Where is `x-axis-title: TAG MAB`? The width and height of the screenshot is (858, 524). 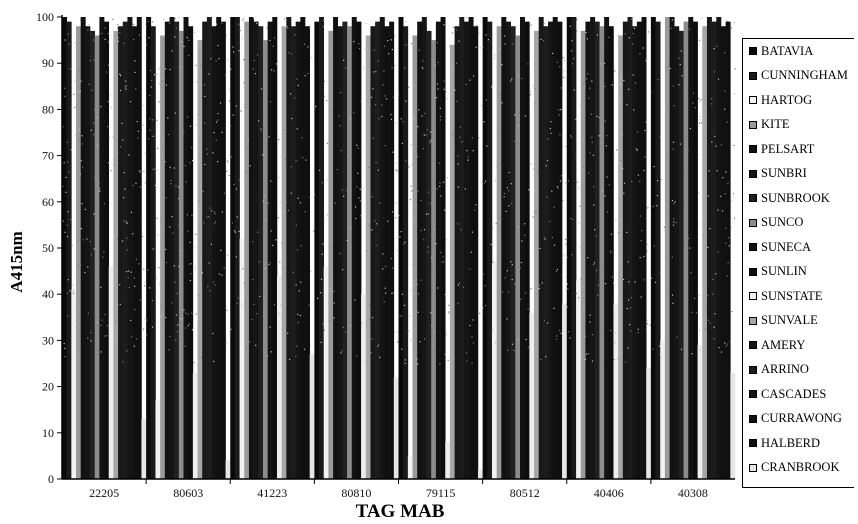 x-axis-title: TAG MAB is located at coordinates (400, 511).